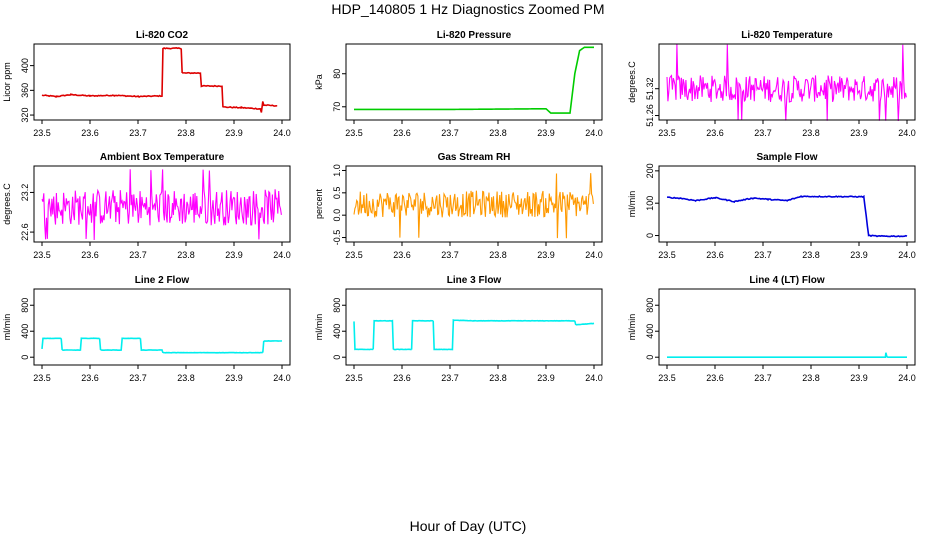 The image size is (936, 540). I want to click on x-axis-label: Hour of Day (UTC), so click(468, 526).